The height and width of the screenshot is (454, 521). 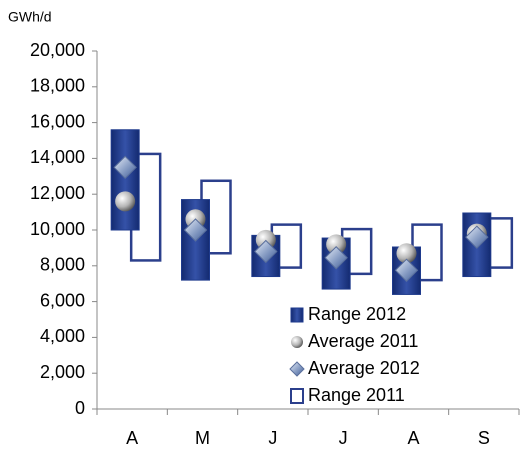 What do you see at coordinates (484, 438) in the screenshot?
I see `x-tick-label: S` at bounding box center [484, 438].